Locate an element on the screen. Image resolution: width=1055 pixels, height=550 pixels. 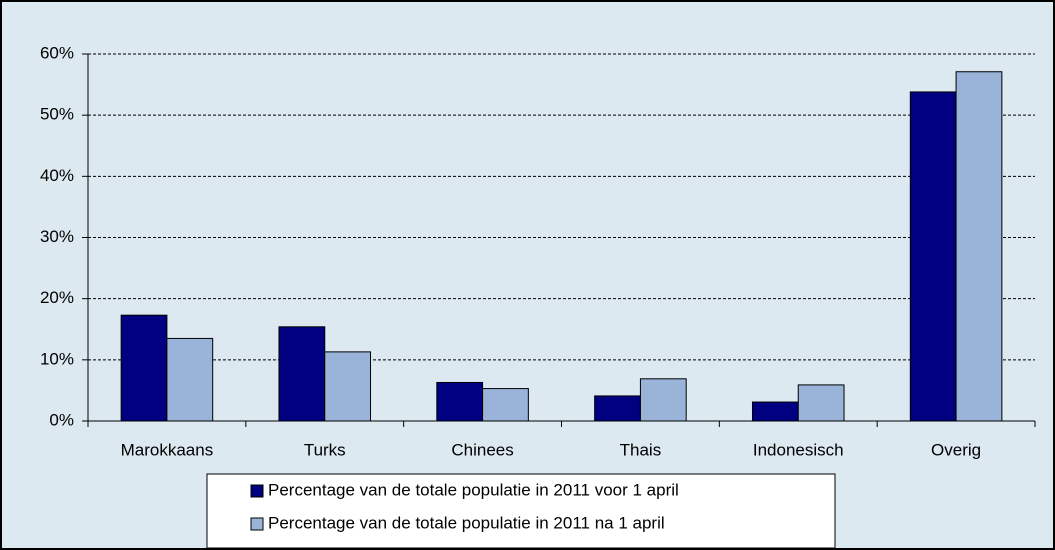
x-tick-label: Chinees is located at coordinates (482, 449).